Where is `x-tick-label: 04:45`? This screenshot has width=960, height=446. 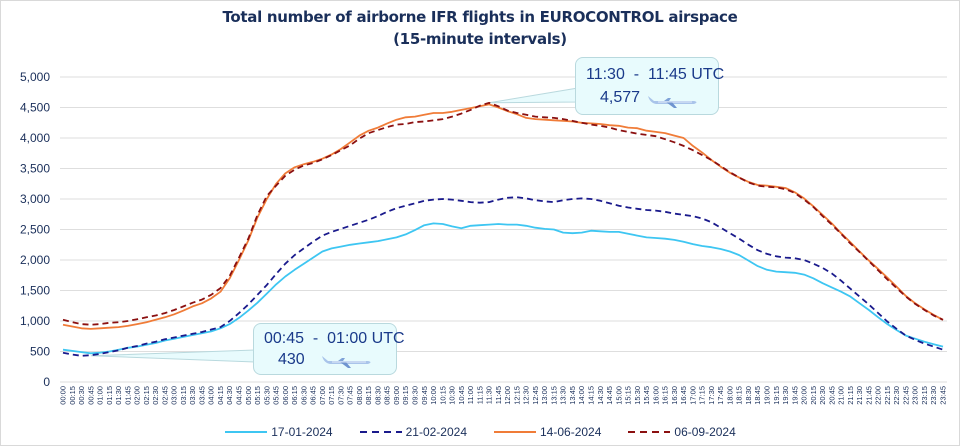 x-tick-label: 04:45 is located at coordinates (239, 395).